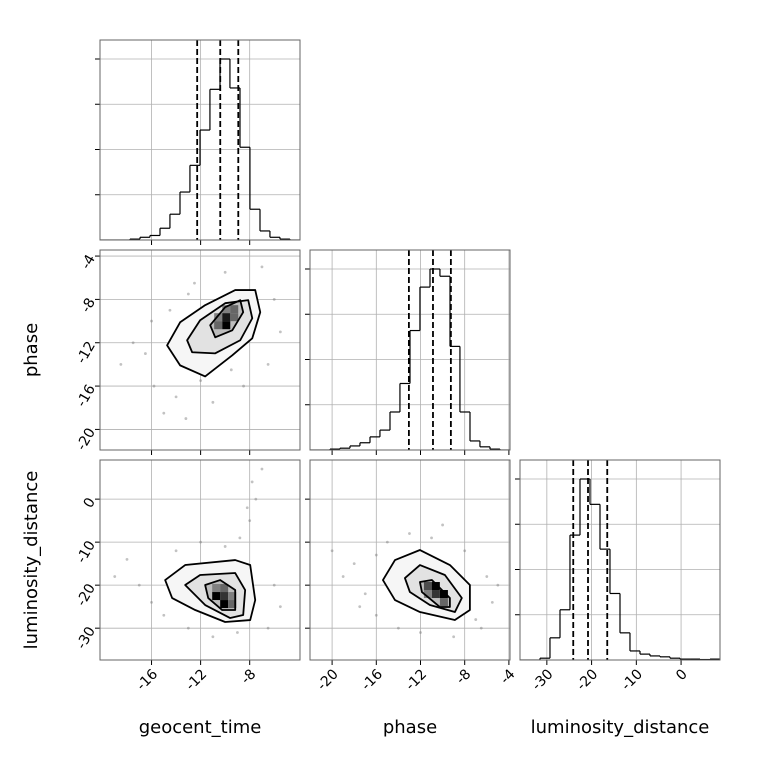  Describe the element at coordinates (90, 503) in the screenshot. I see `y-tick-label: 0` at that location.